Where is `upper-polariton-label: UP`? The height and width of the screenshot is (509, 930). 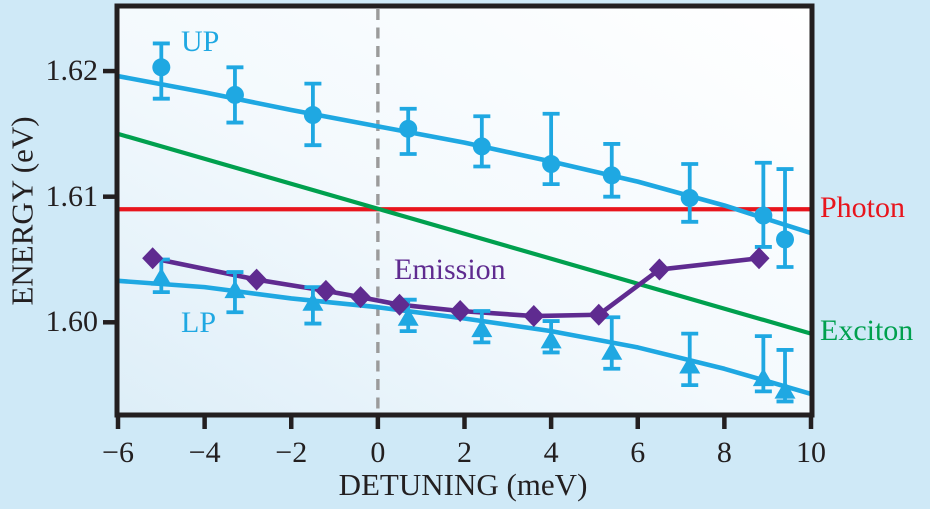
upper-polariton-label: UP is located at coordinates (200, 41).